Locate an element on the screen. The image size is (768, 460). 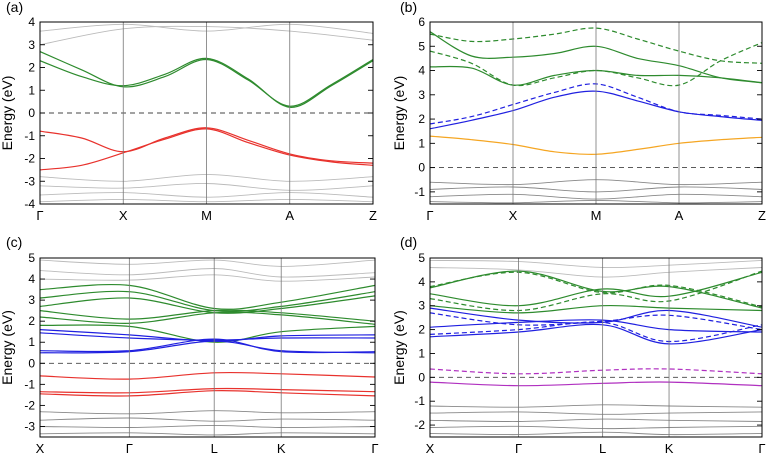
y-tick-label: 6 is located at coordinates (421, 22).